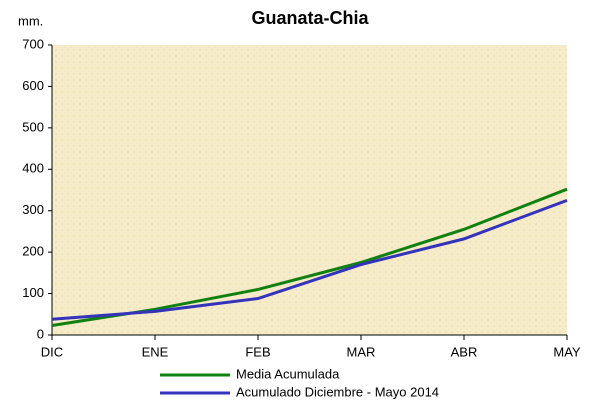  What do you see at coordinates (464, 351) in the screenshot?
I see `x-tick-label: ABR` at bounding box center [464, 351].